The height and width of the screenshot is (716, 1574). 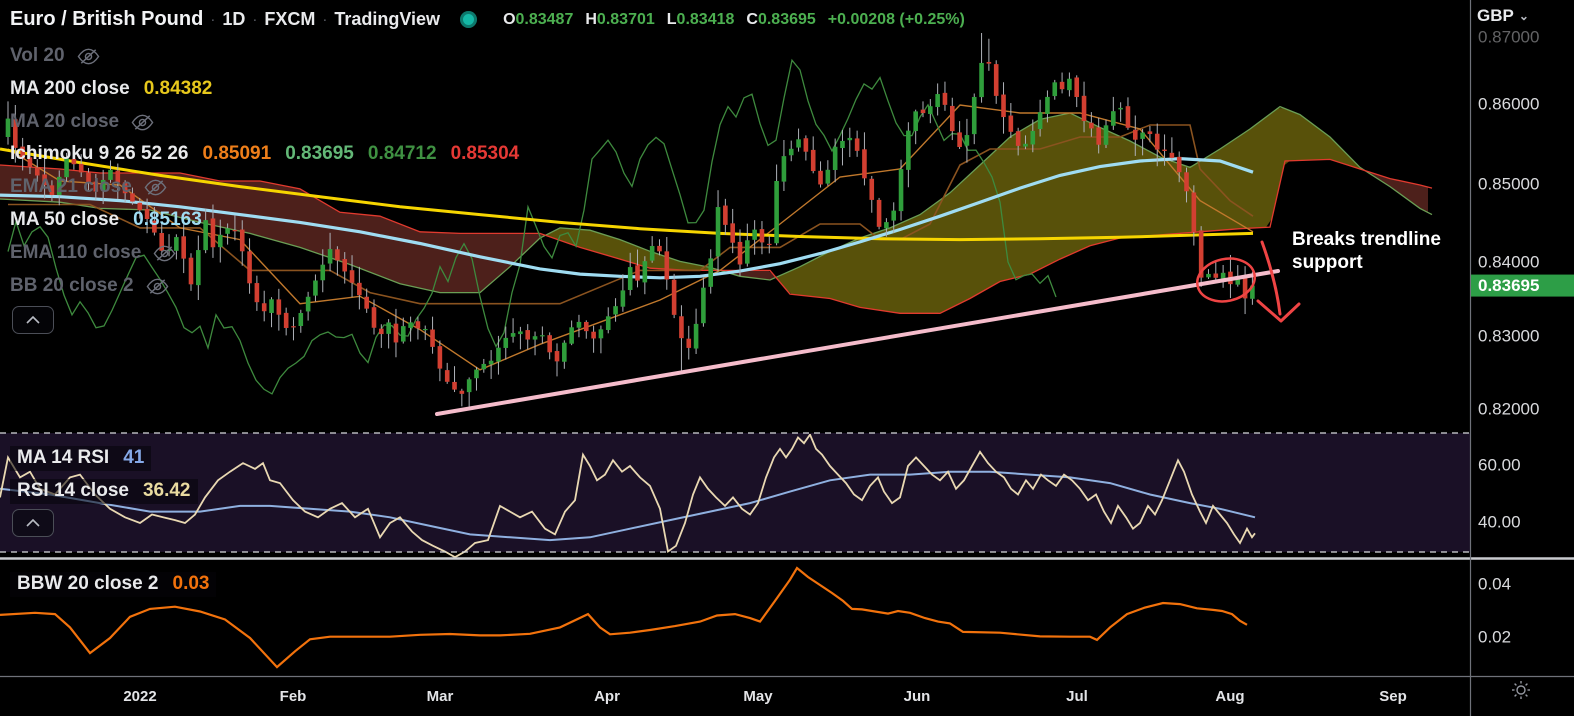 What do you see at coordinates (1229, 696) in the screenshot?
I see `time-axis-label: Aug` at bounding box center [1229, 696].